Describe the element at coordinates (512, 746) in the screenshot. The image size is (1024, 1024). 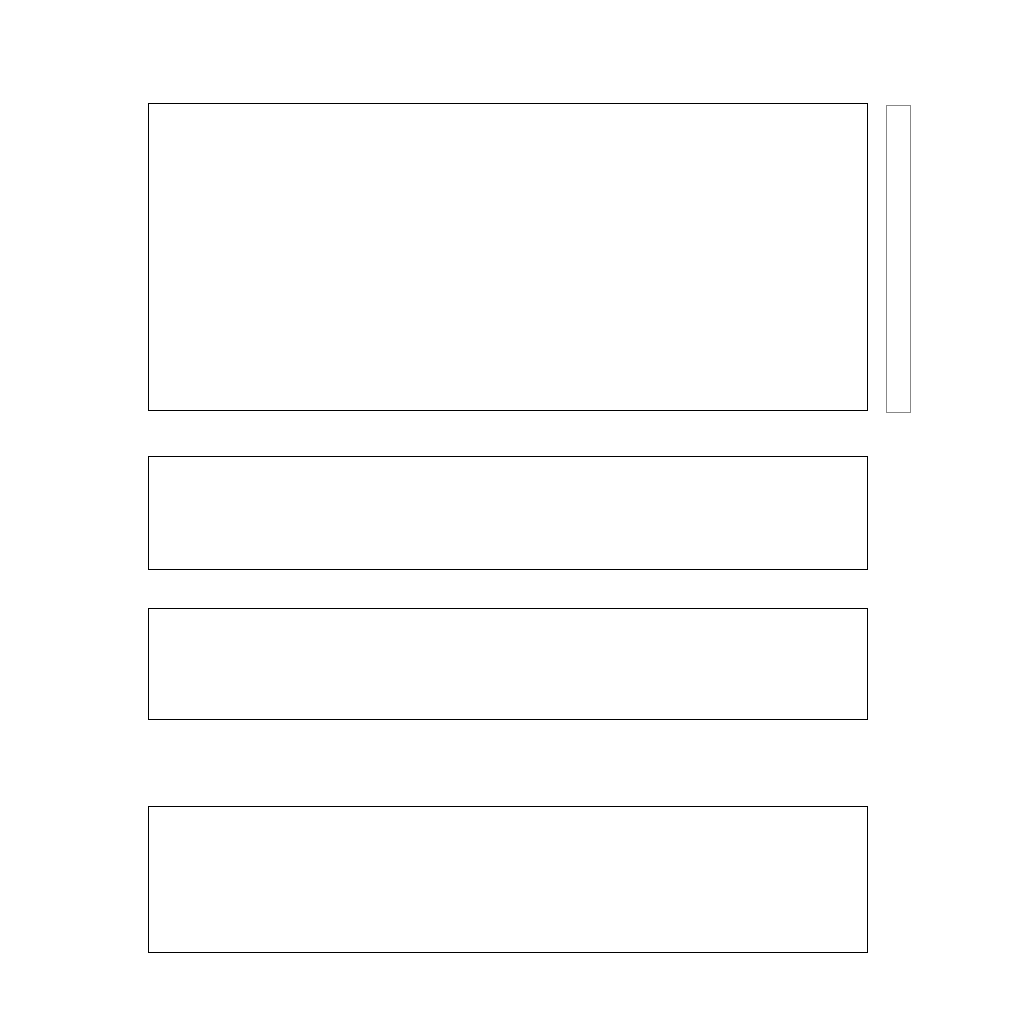
I see `temp-x-axis` at that location.